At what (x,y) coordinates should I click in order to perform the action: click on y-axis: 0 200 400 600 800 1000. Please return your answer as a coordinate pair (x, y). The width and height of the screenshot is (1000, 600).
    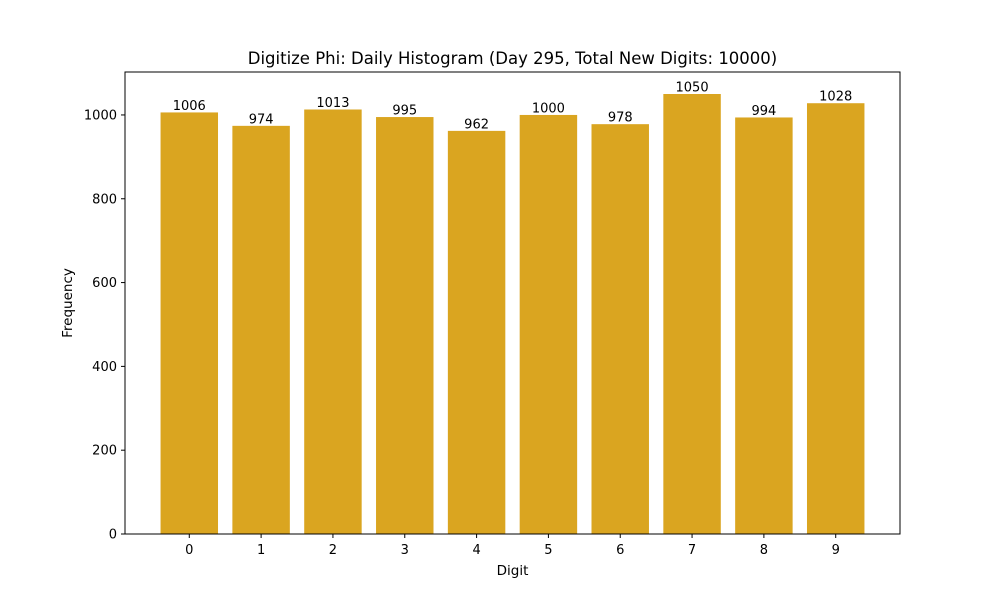
    Looking at the image, I should click on (104, 325).